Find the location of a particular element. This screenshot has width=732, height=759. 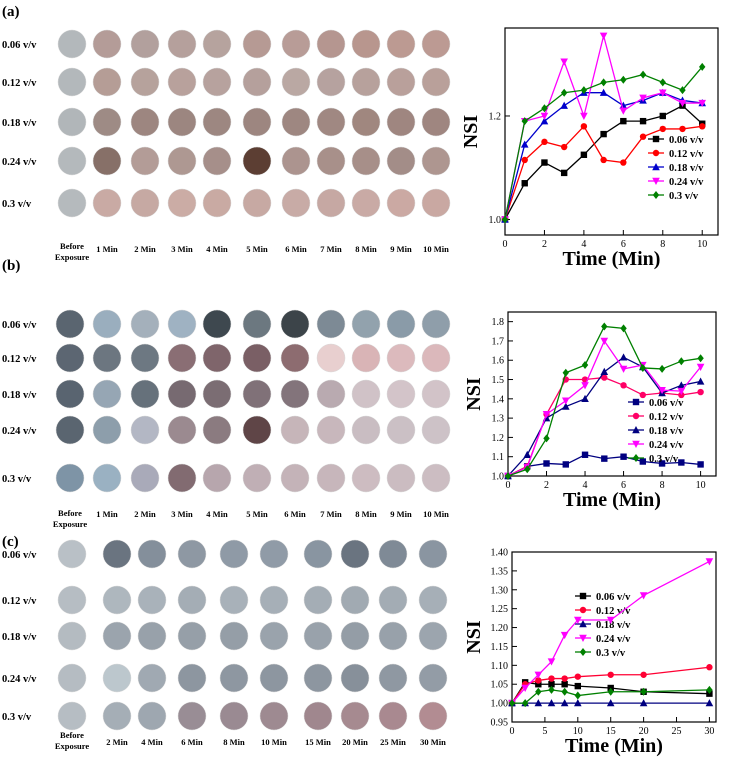

plot-frame is located at coordinates (611, 131).